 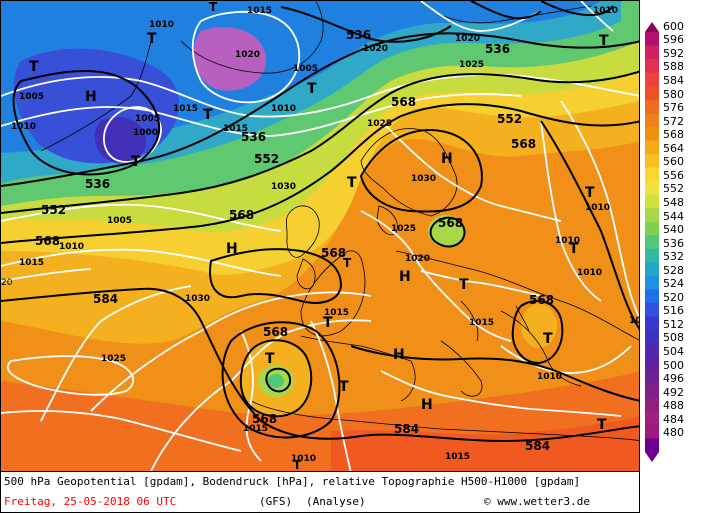 I want to click on geo-label-568-d: 568, so click(x=47, y=241).